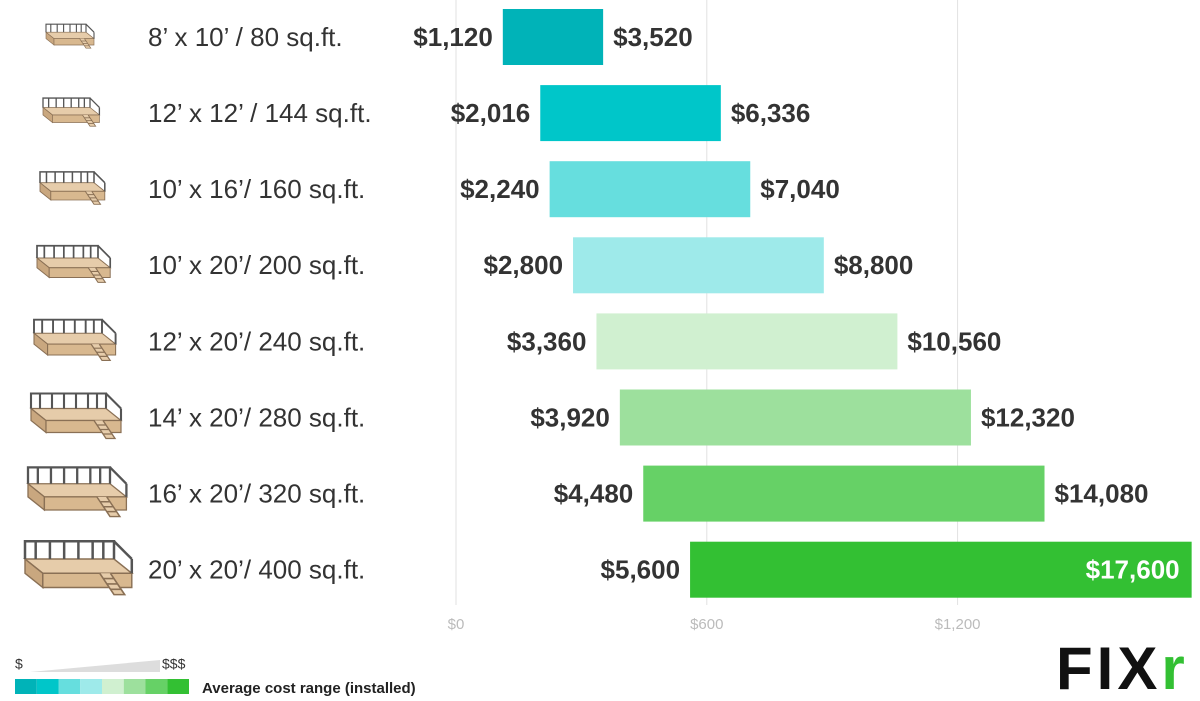 This screenshot has width=1200, height=701. I want to click on category-label: 8’ x 10’ / 80 sq.ft., so click(245, 37).